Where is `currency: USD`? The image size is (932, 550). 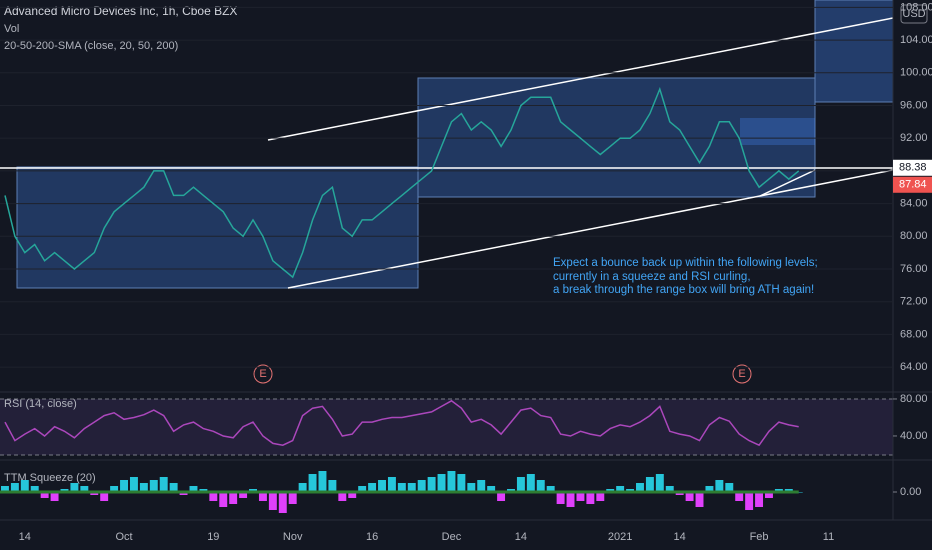 currency: USD is located at coordinates (913, 14).